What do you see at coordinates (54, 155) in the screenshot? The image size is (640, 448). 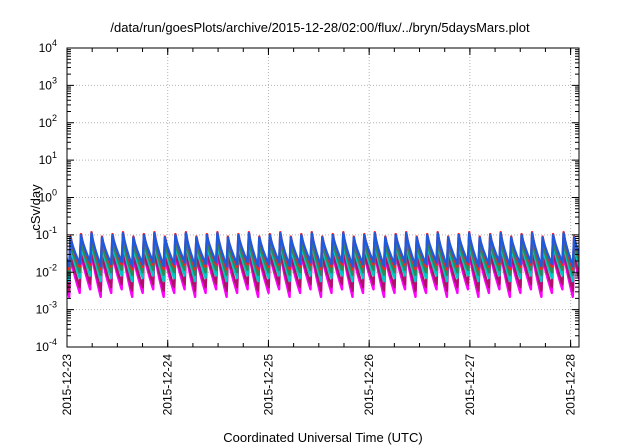 I see `y-tick-exponent: 1` at bounding box center [54, 155].